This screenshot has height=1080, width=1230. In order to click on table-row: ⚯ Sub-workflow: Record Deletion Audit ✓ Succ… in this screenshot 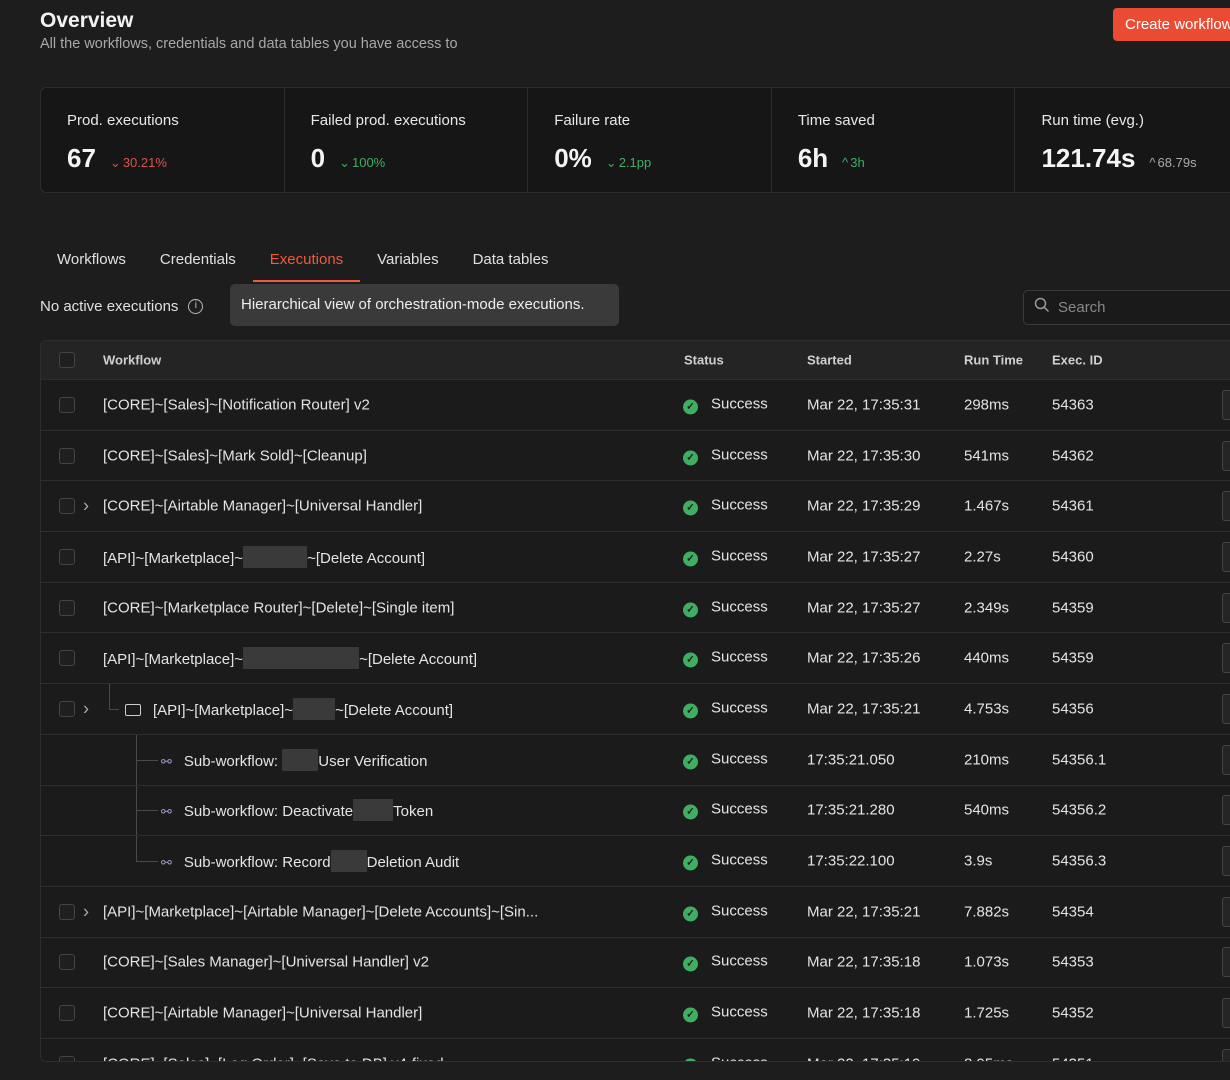, I will do `click(635, 861)`.